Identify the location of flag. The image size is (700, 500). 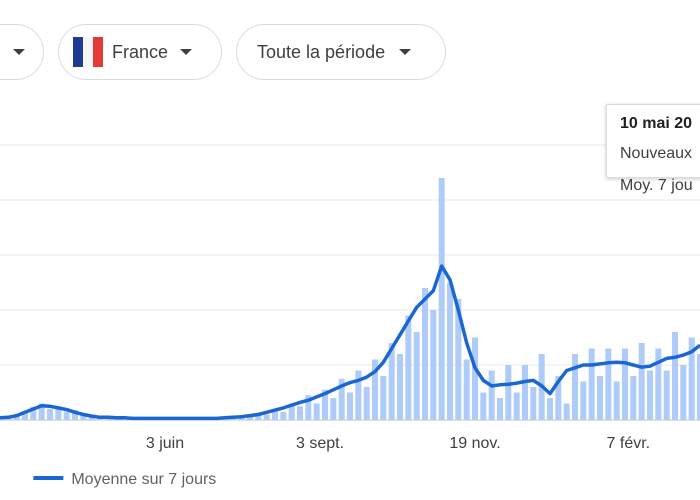
(88, 52).